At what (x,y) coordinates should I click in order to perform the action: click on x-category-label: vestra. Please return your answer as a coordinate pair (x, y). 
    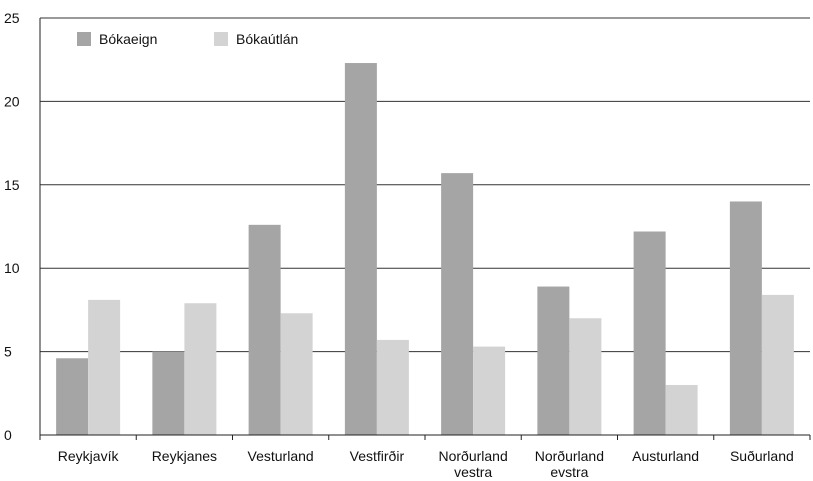
    Looking at the image, I should click on (473, 472).